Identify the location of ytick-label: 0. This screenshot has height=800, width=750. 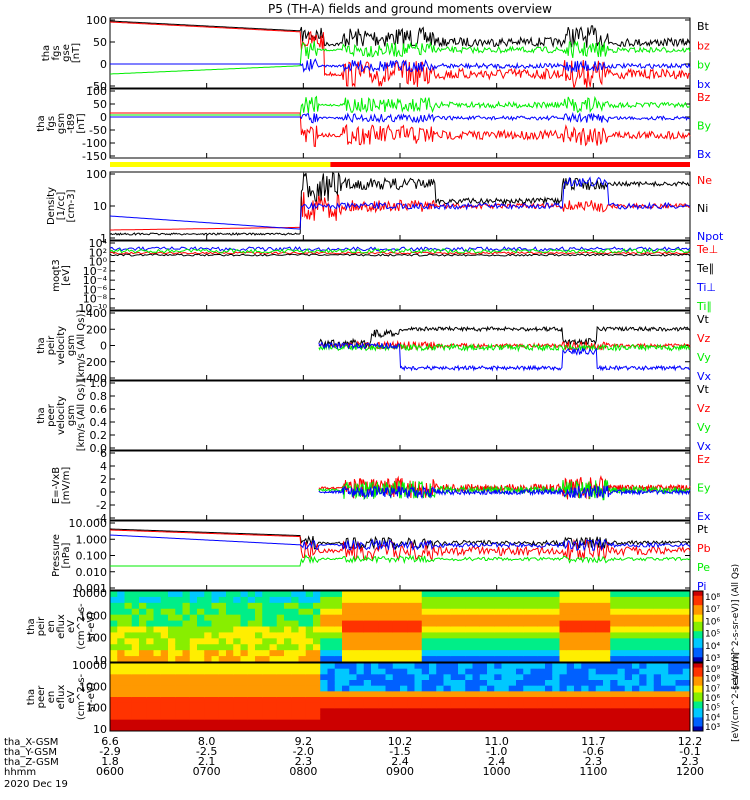
(103, 492).